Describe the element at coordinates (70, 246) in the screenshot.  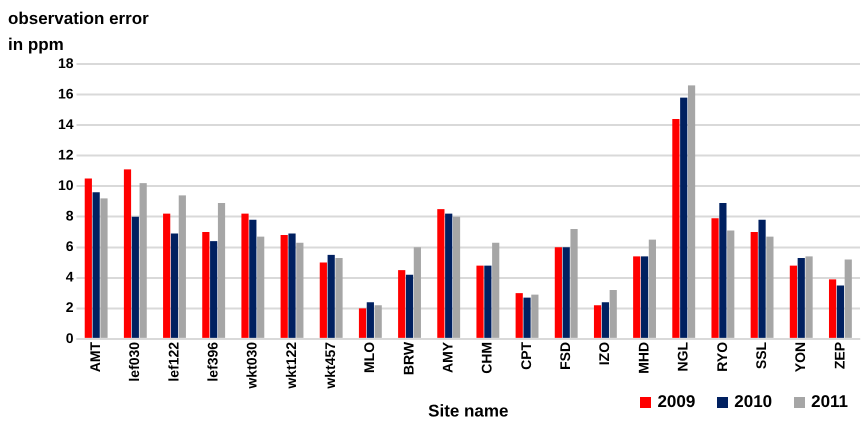
I see `y-tick-label: 6` at that location.